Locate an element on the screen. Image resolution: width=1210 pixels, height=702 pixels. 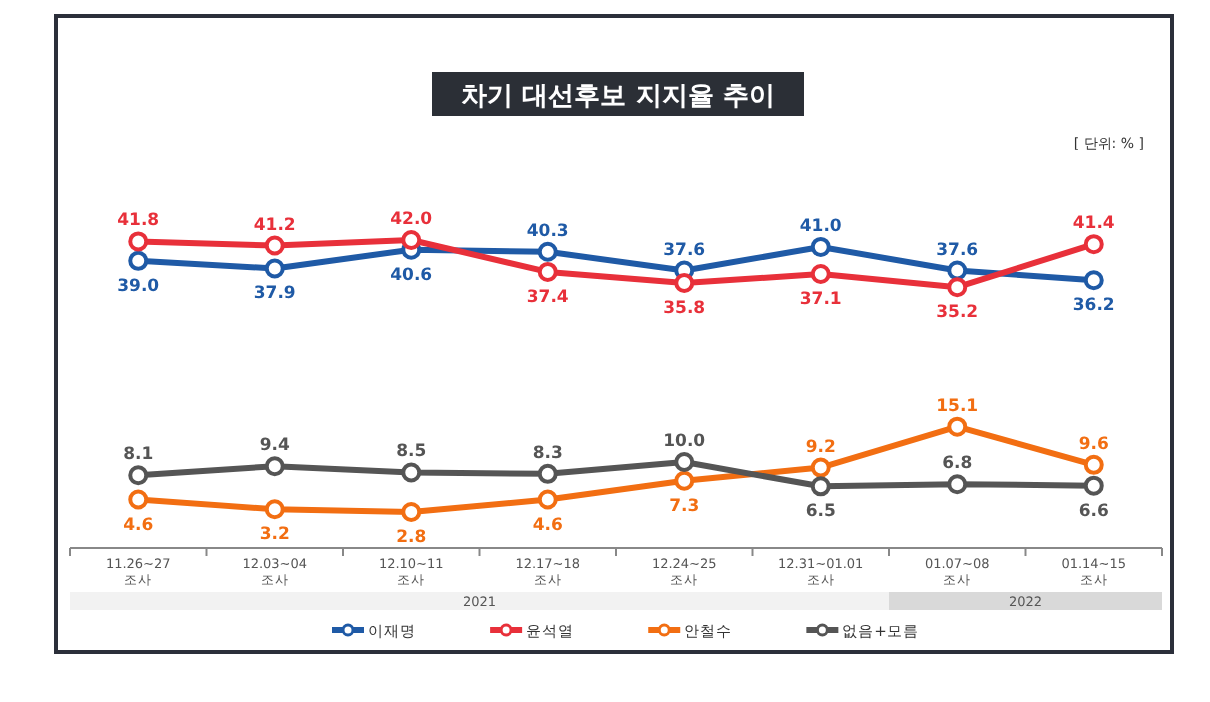
data-label: 37.9 is located at coordinates (274, 294).